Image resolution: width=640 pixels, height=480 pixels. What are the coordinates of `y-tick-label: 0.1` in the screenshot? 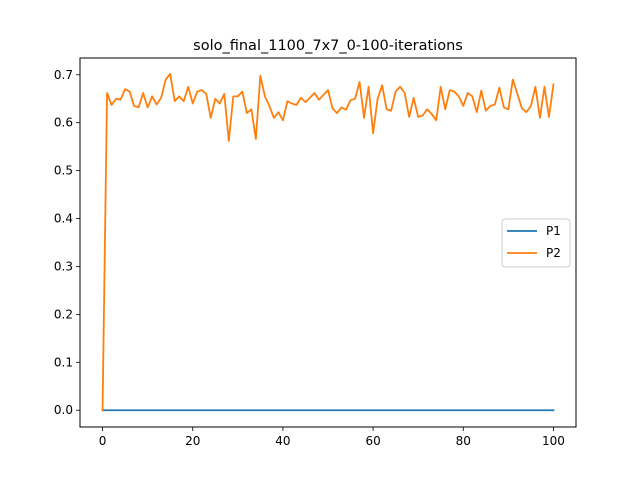 It's located at (63, 362).